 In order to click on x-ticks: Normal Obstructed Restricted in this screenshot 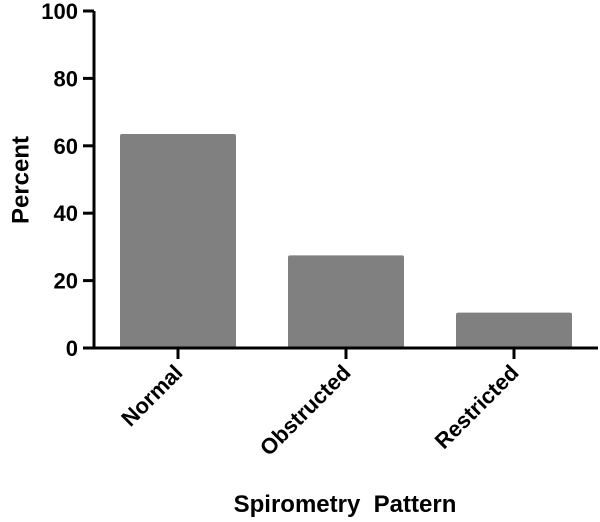, I will do `click(320, 404)`.